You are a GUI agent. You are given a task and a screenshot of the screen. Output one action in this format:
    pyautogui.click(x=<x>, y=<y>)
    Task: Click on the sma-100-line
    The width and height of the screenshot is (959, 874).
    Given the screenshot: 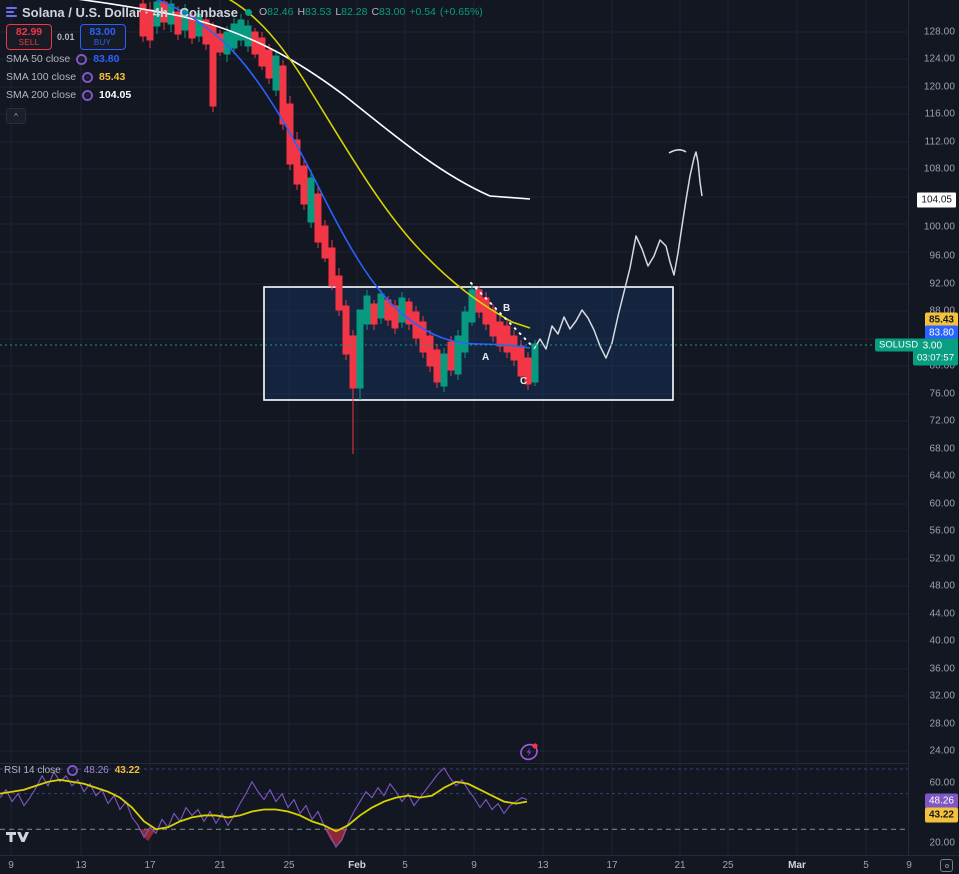 What is the action you would take?
    pyautogui.click(x=379, y=164)
    